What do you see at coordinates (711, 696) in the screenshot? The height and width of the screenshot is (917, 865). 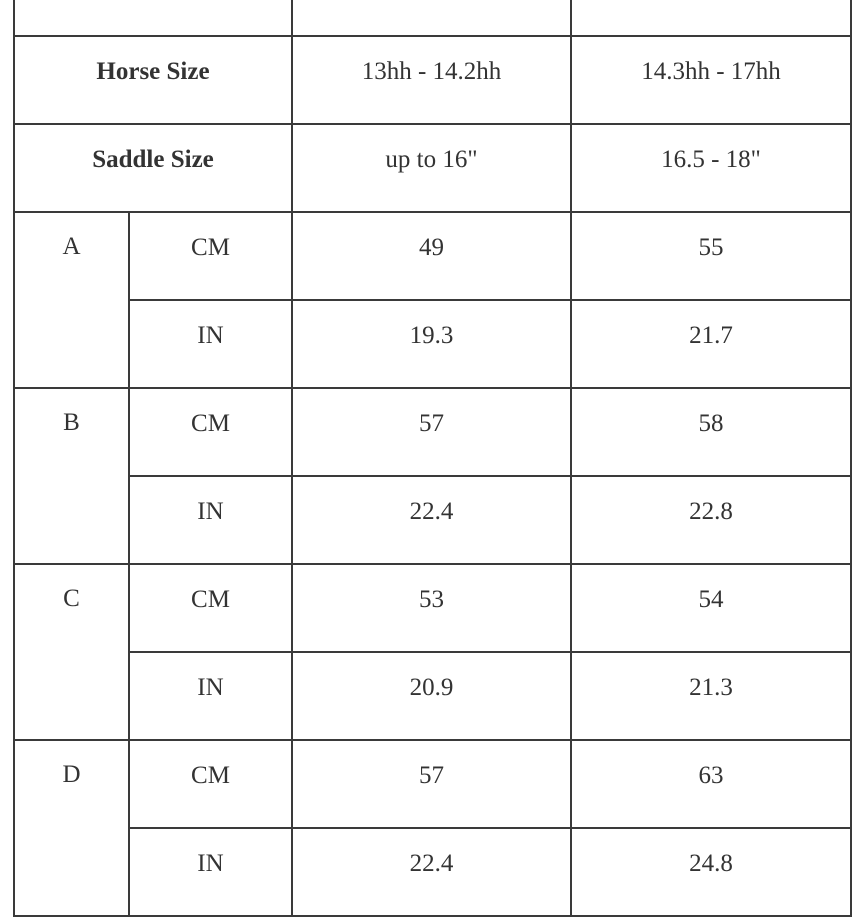 I see `value-col2: 21.3` at bounding box center [711, 696].